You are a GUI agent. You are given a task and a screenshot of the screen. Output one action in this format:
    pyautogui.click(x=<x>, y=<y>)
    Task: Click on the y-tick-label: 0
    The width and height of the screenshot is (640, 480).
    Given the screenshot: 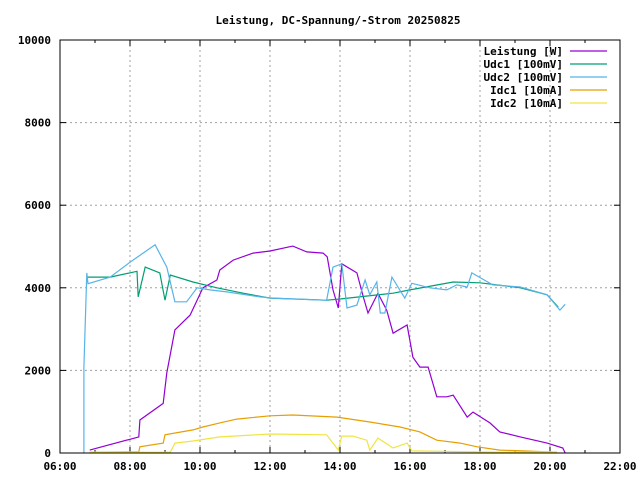 What is the action you would take?
    pyautogui.click(x=47, y=453)
    